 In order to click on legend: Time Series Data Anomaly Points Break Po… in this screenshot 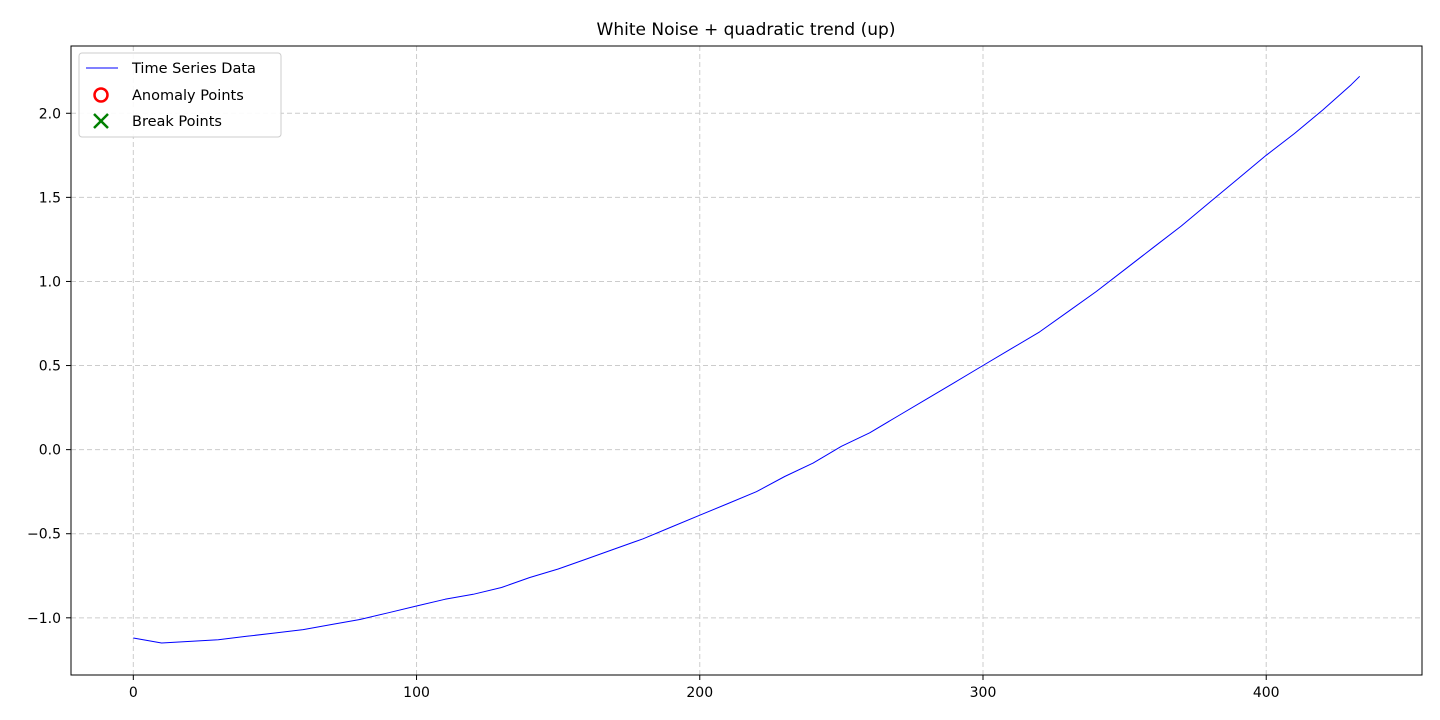, I will do `click(180, 95)`.